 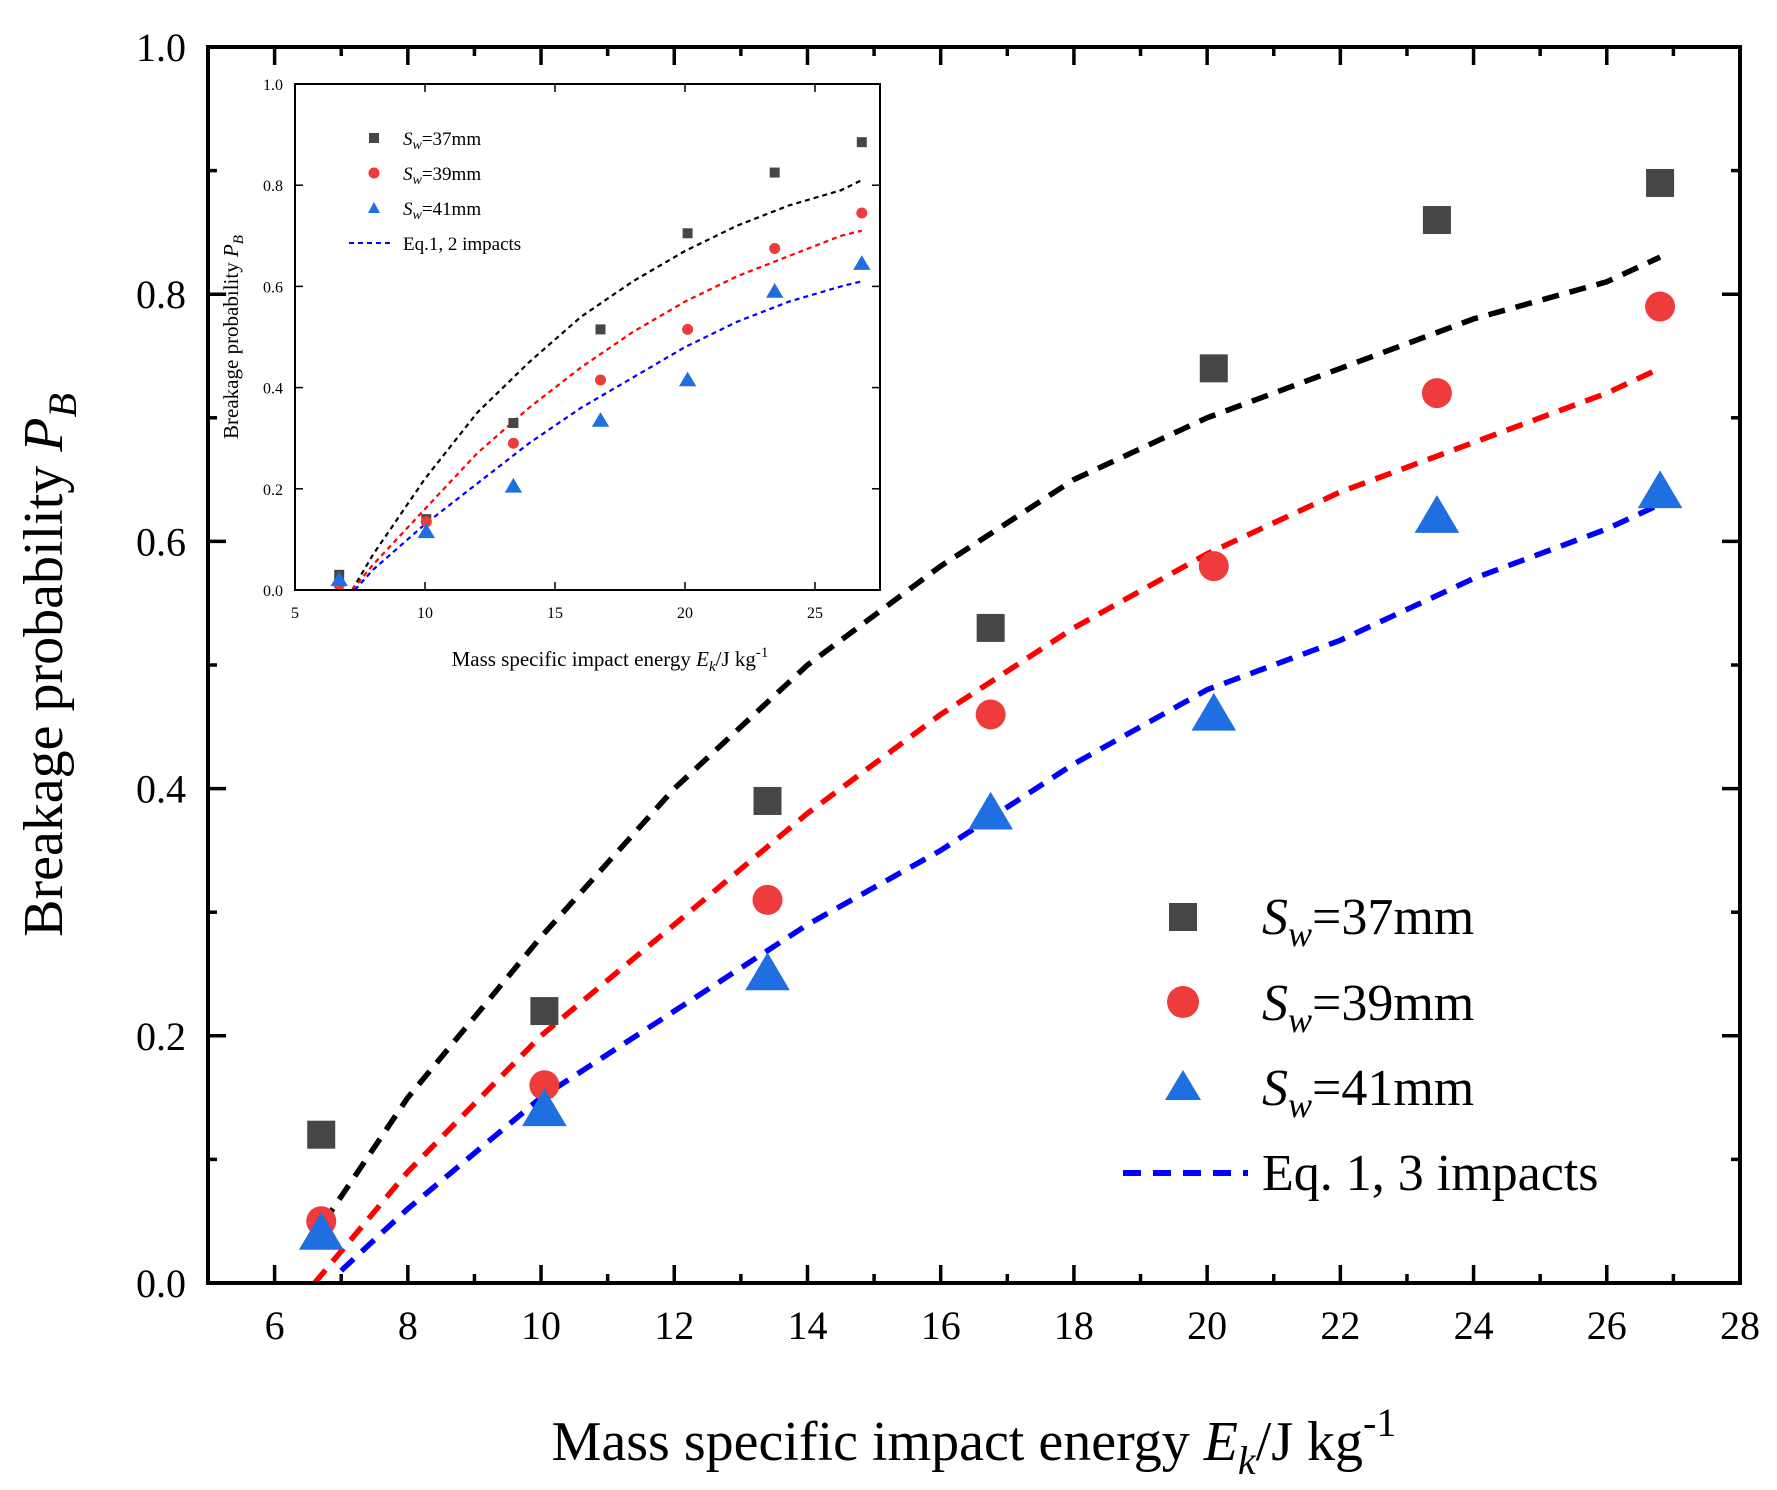 What do you see at coordinates (273, 287) in the screenshot?
I see `inset-y-tick-label: 0.6` at bounding box center [273, 287].